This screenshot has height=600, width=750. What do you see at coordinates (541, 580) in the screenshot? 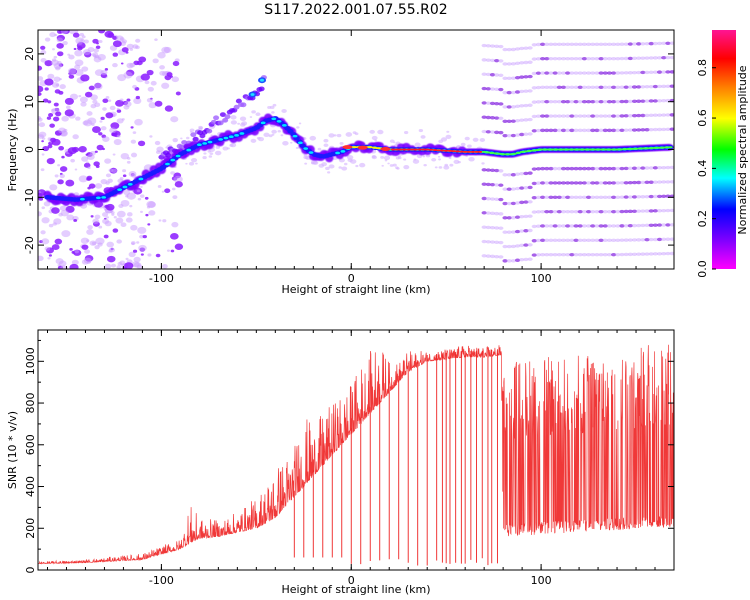
I see `x-tick-label: 100` at bounding box center [541, 580].